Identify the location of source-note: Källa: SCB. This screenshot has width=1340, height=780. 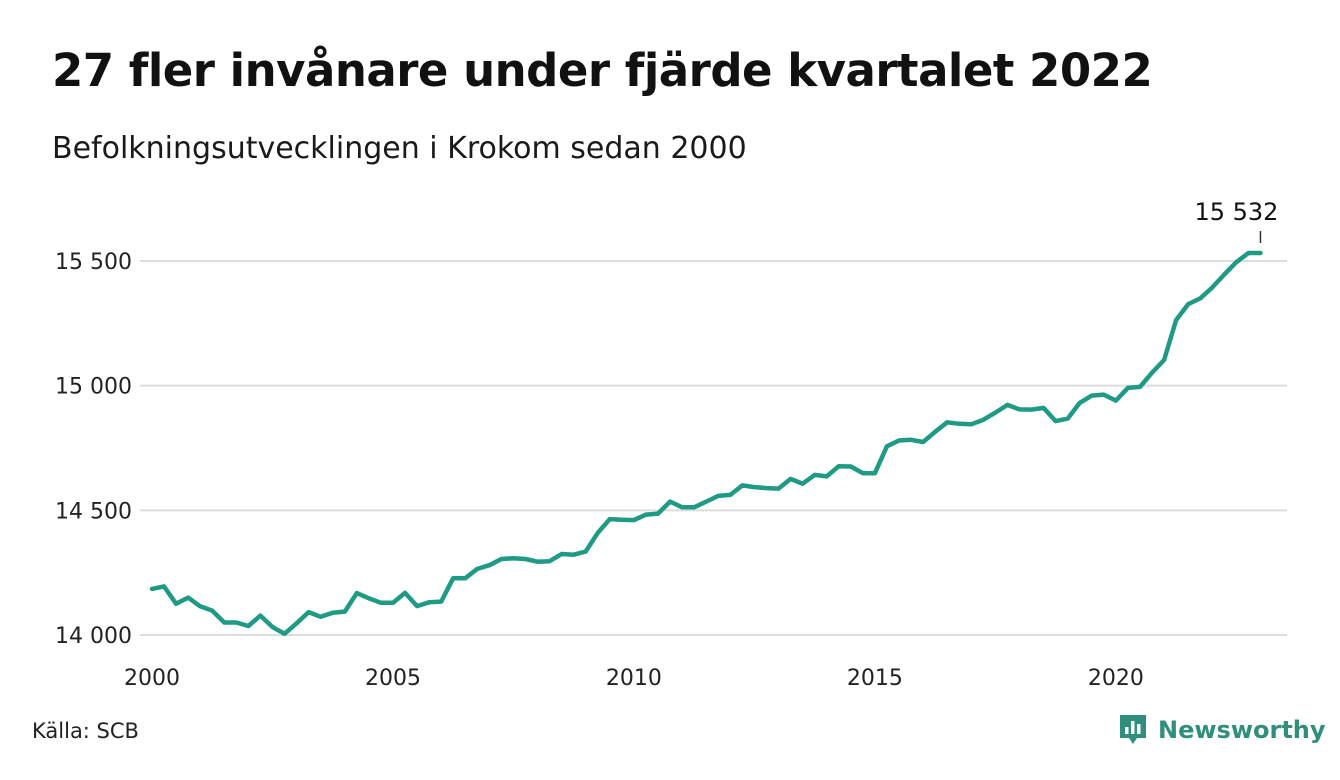
(85, 731).